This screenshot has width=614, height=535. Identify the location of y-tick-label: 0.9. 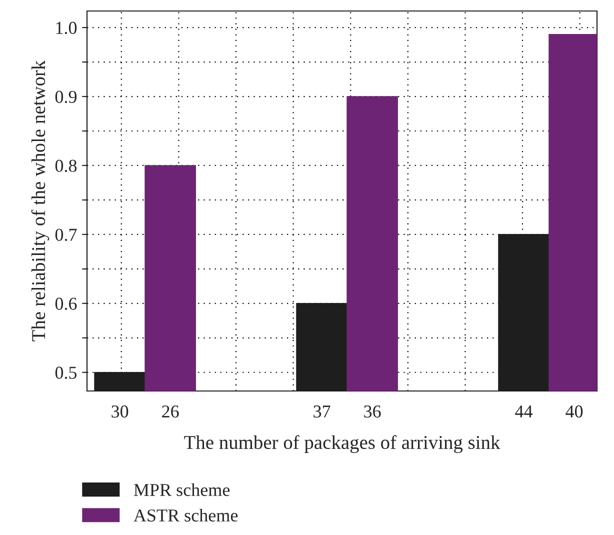
(66, 97).